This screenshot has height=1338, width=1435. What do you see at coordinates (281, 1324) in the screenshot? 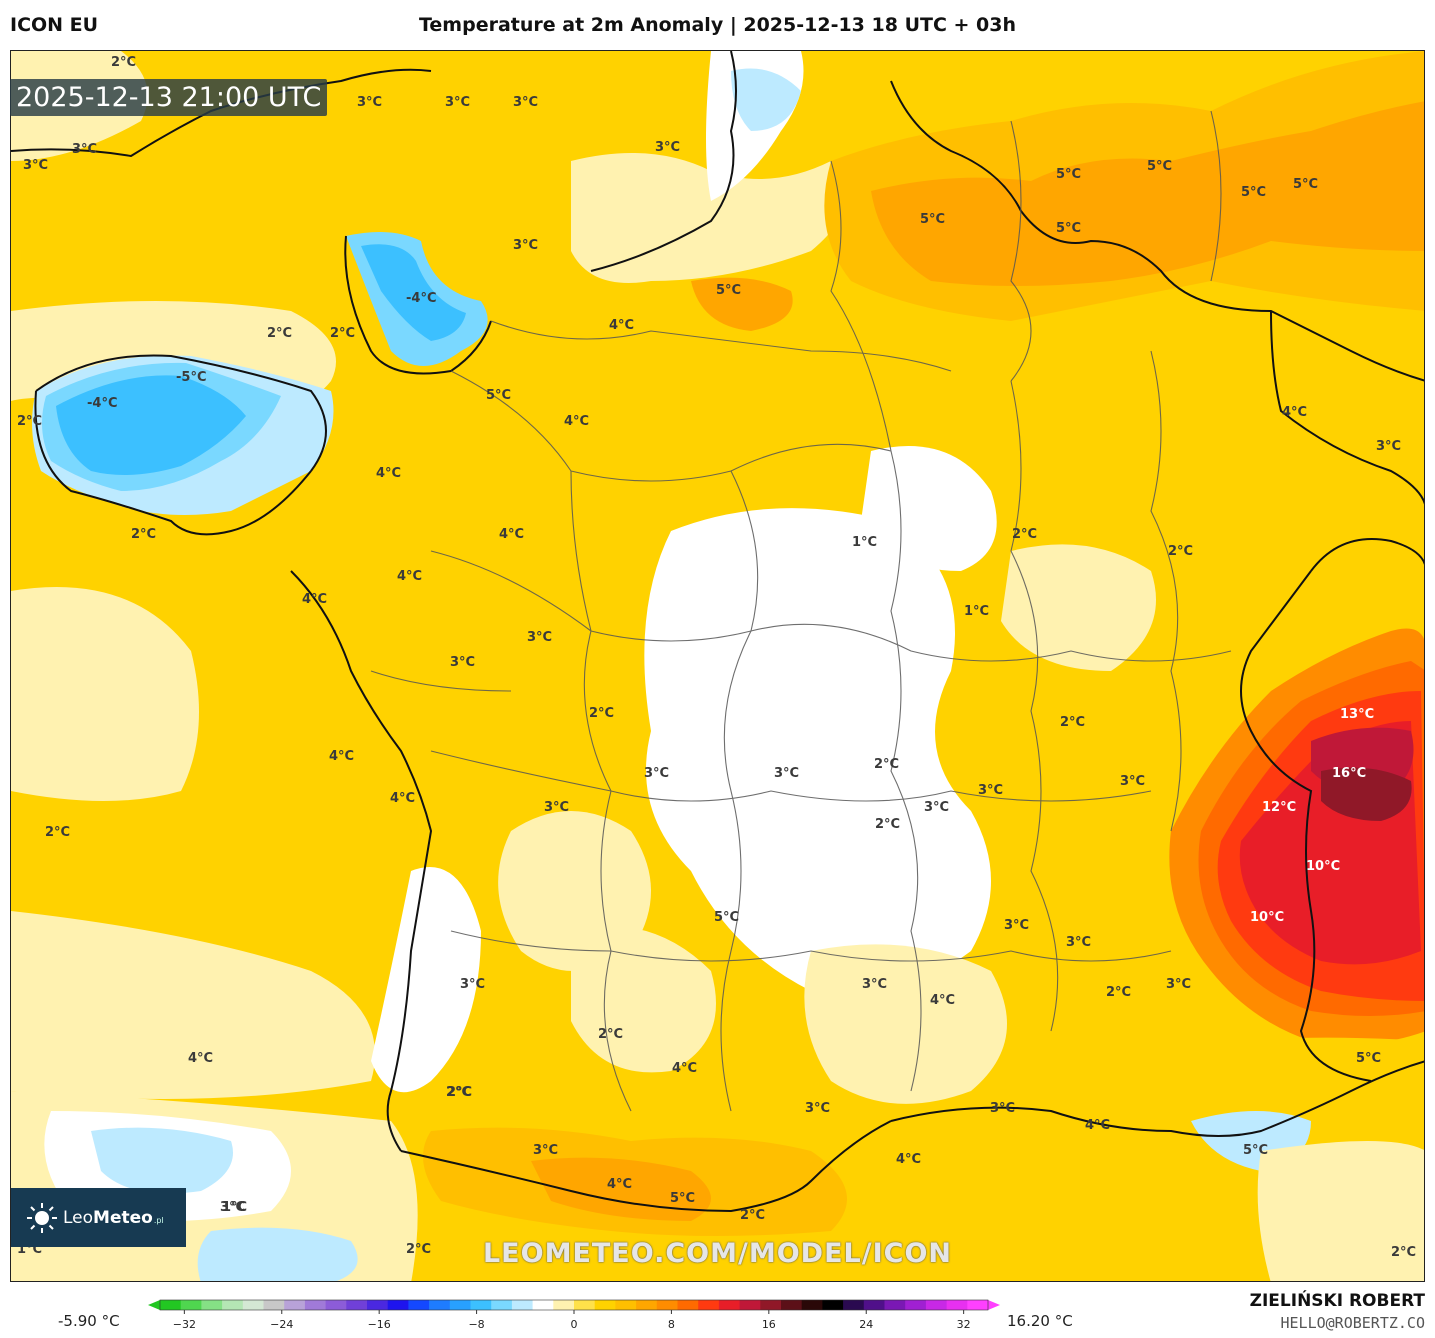
I see `colorbar-tick-label: −24` at bounding box center [281, 1324].